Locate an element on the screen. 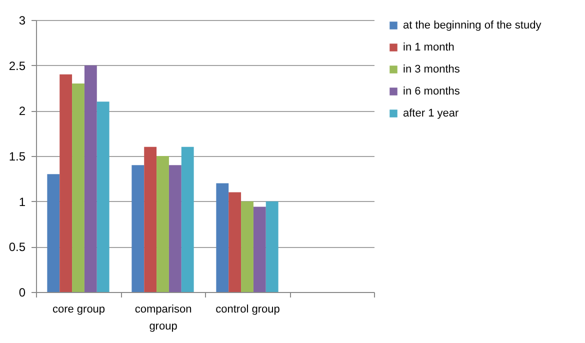 The image size is (585, 343). y-tick-label: 3 is located at coordinates (22, 21).